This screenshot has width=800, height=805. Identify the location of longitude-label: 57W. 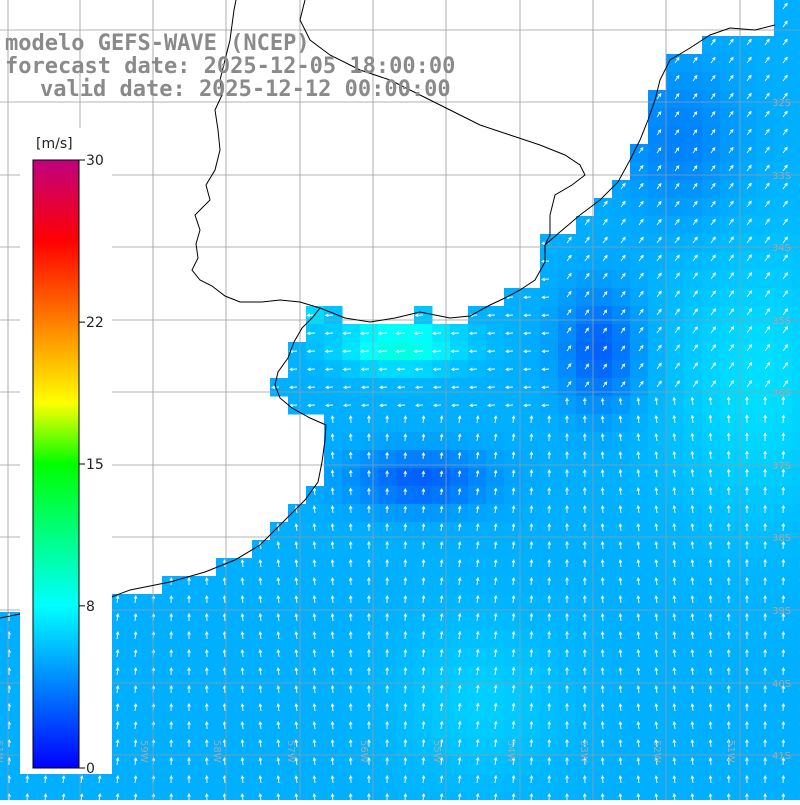
(290, 751).